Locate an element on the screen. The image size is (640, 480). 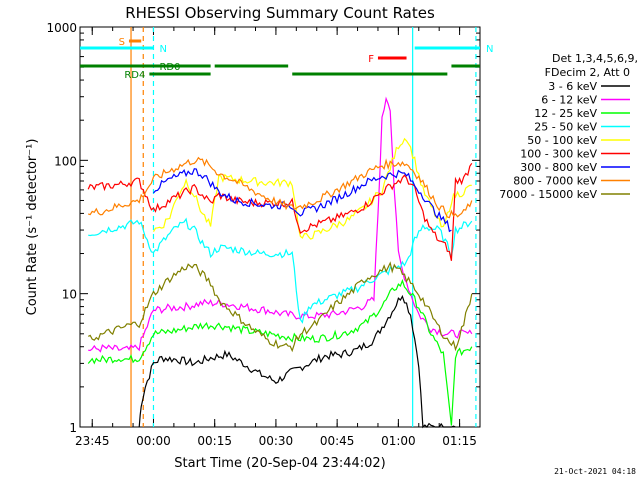
legend-label: 6 - 12 keV is located at coordinates (569, 100).